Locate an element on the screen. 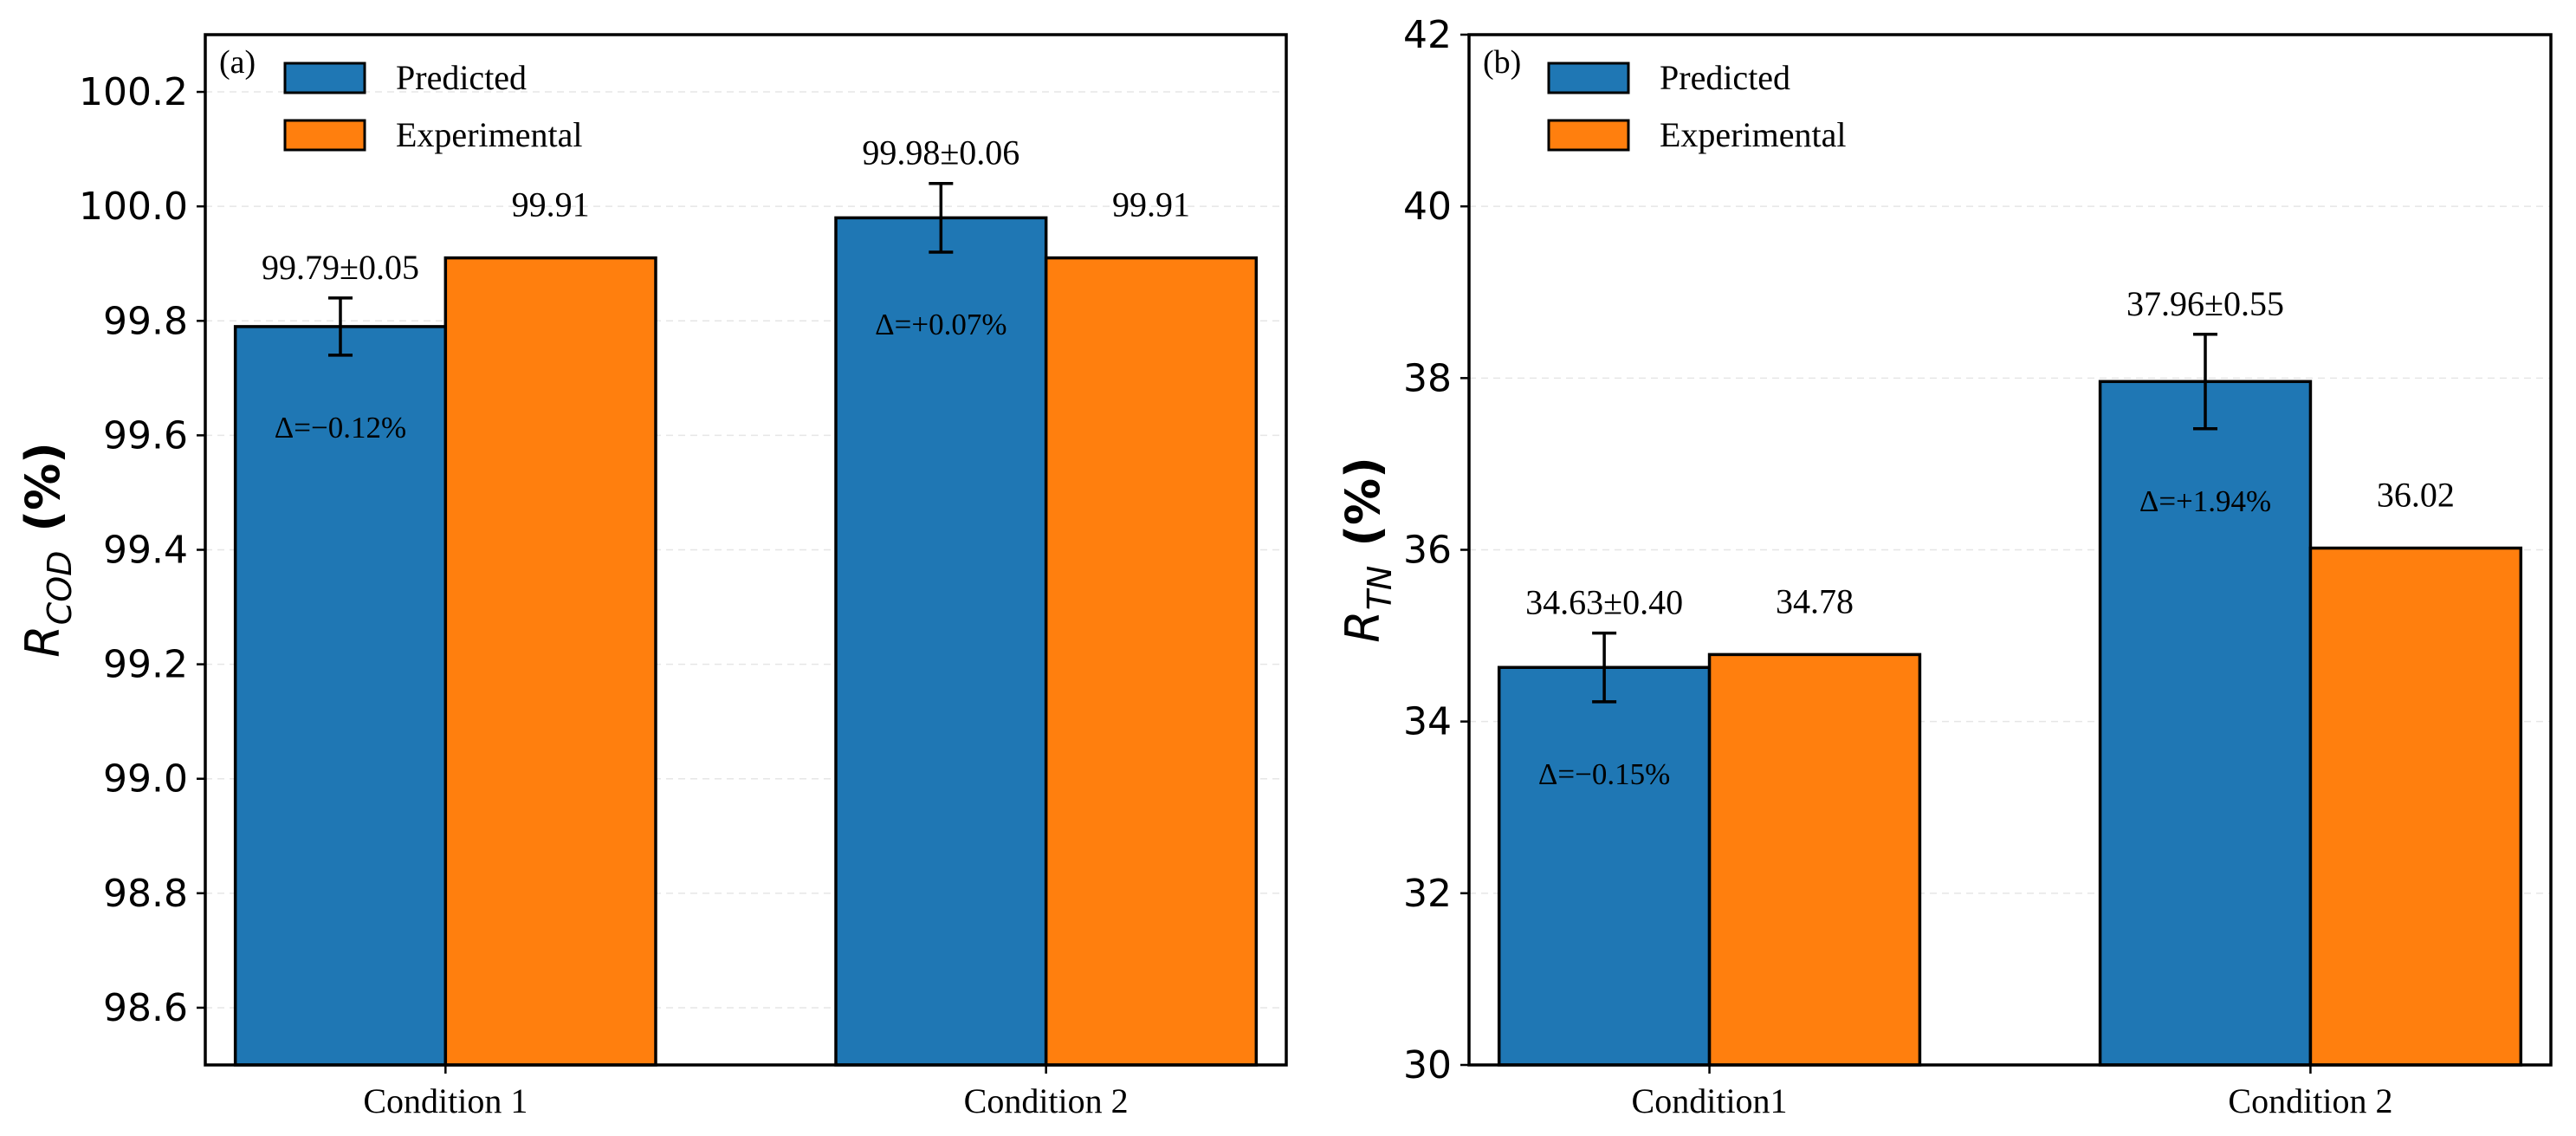 The image size is (2576, 1136). x-tick-label: Condition1 is located at coordinates (1710, 1100).